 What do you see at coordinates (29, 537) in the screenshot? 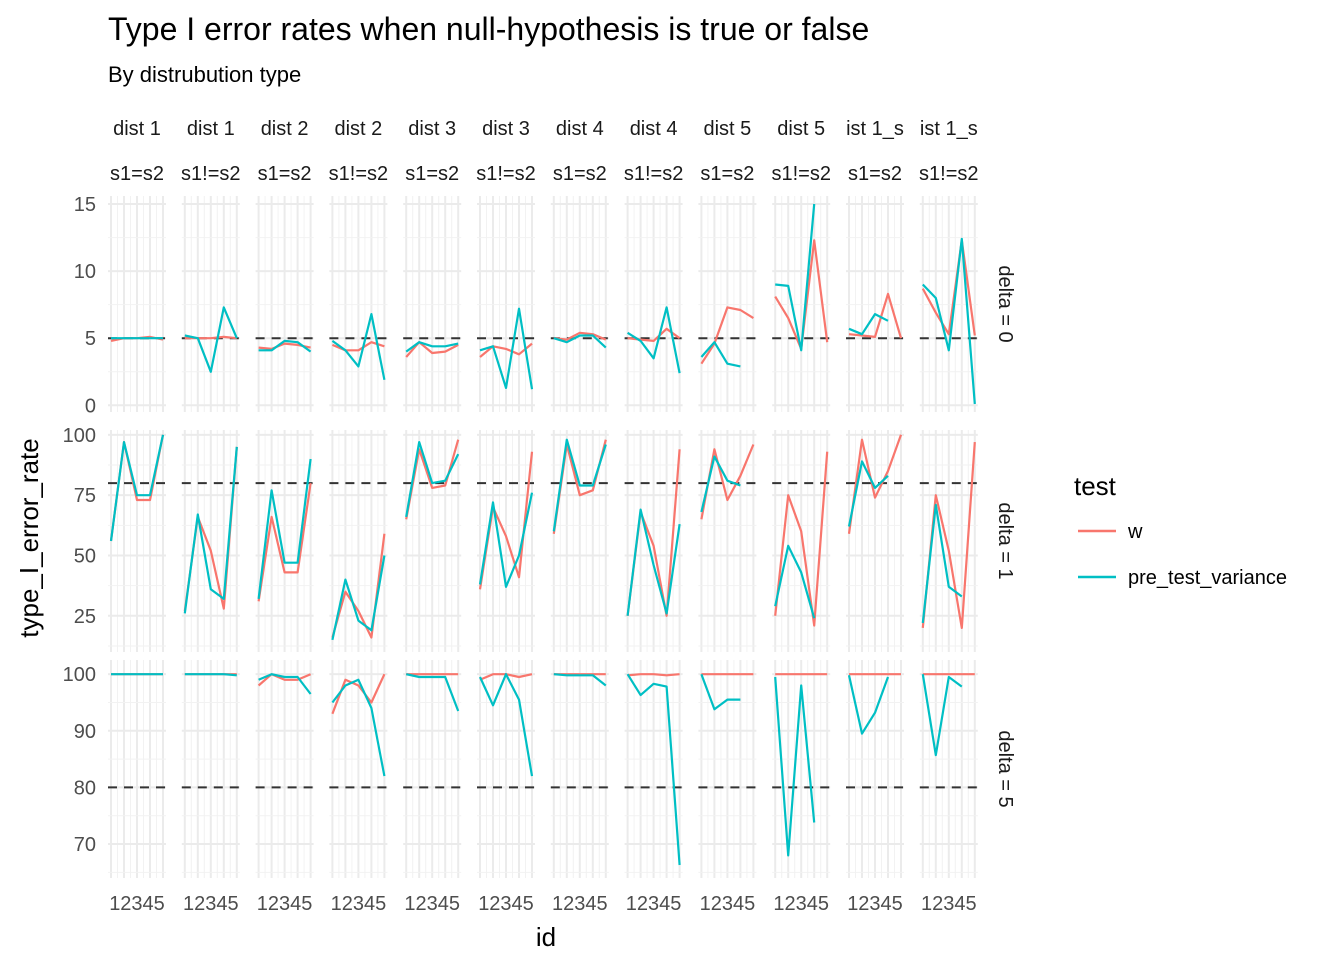
I see `y-axis-title: type_I_error_rate` at bounding box center [29, 537].